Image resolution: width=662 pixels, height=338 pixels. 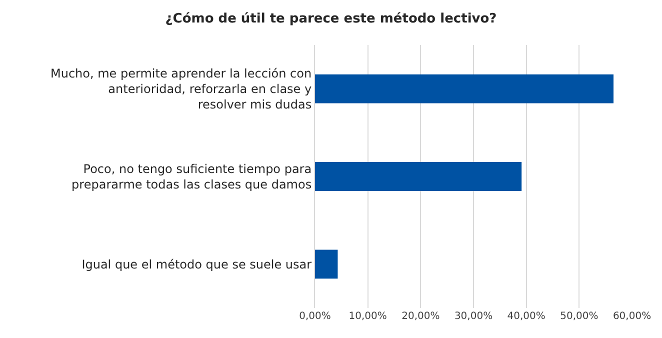 What do you see at coordinates (192, 177) in the screenshot?
I see `y-tick-label: Poco, no tengo suficiente tiempo para prepararme todas las clases que damos` at bounding box center [192, 177].